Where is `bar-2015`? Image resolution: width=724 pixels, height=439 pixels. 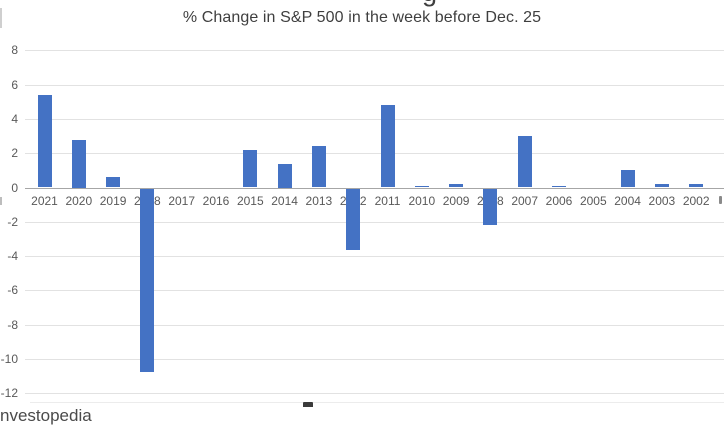 bar-2015 is located at coordinates (250, 168).